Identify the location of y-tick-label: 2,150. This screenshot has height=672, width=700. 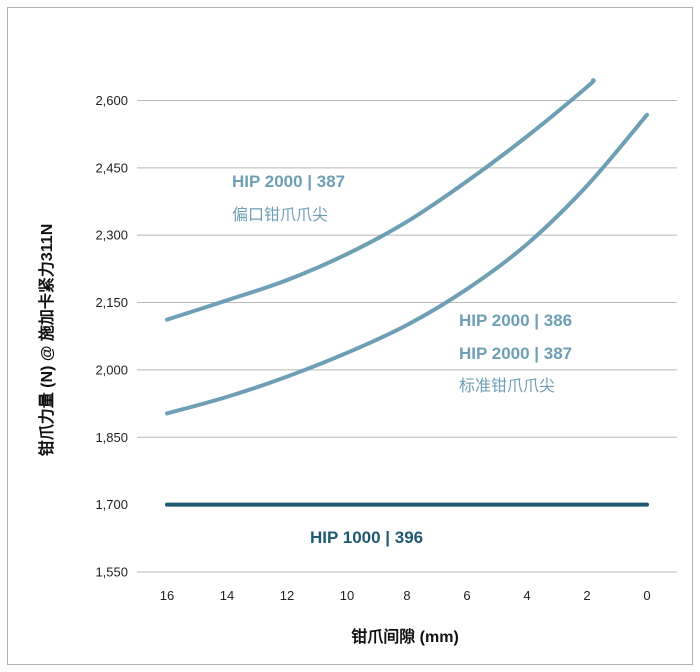
(111, 302).